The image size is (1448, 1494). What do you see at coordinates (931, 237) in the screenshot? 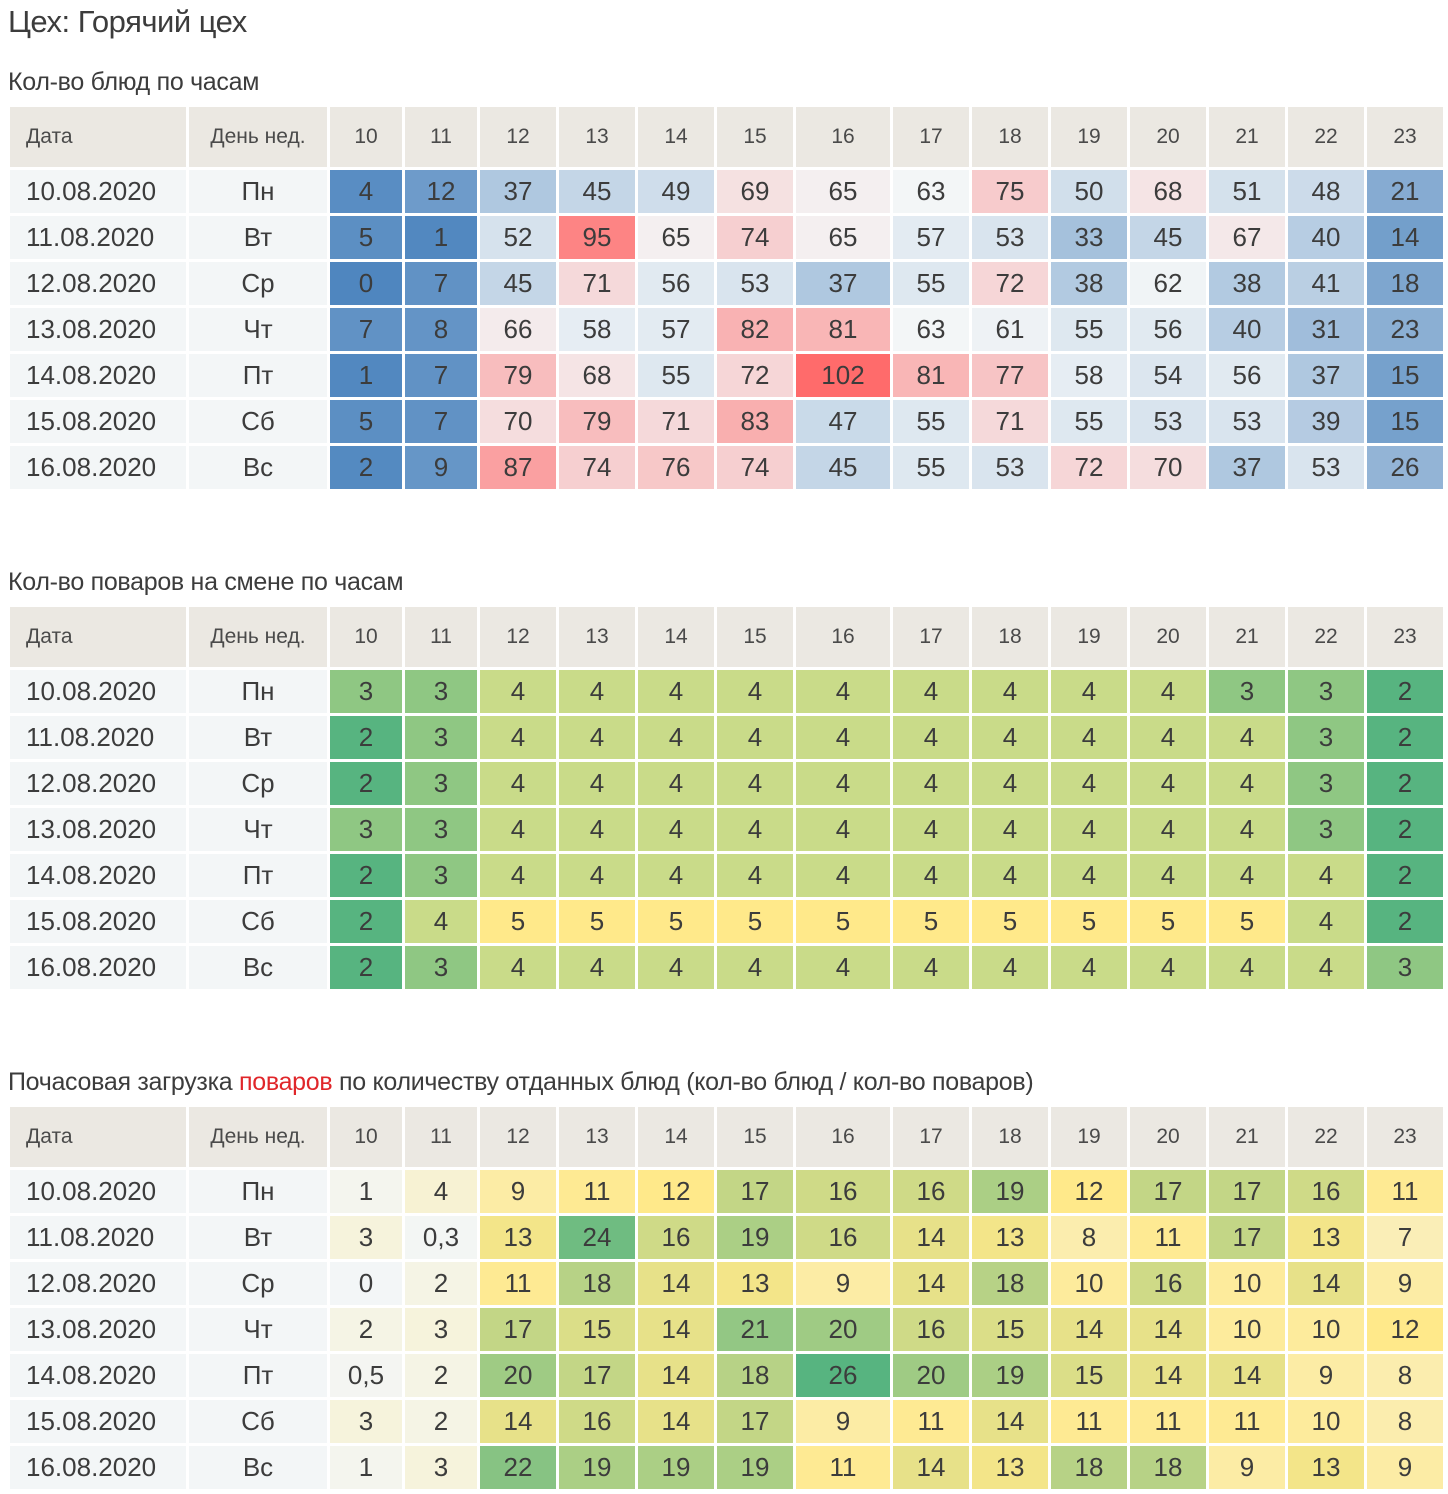
I see `heatmap-cell: 57` at bounding box center [931, 237].